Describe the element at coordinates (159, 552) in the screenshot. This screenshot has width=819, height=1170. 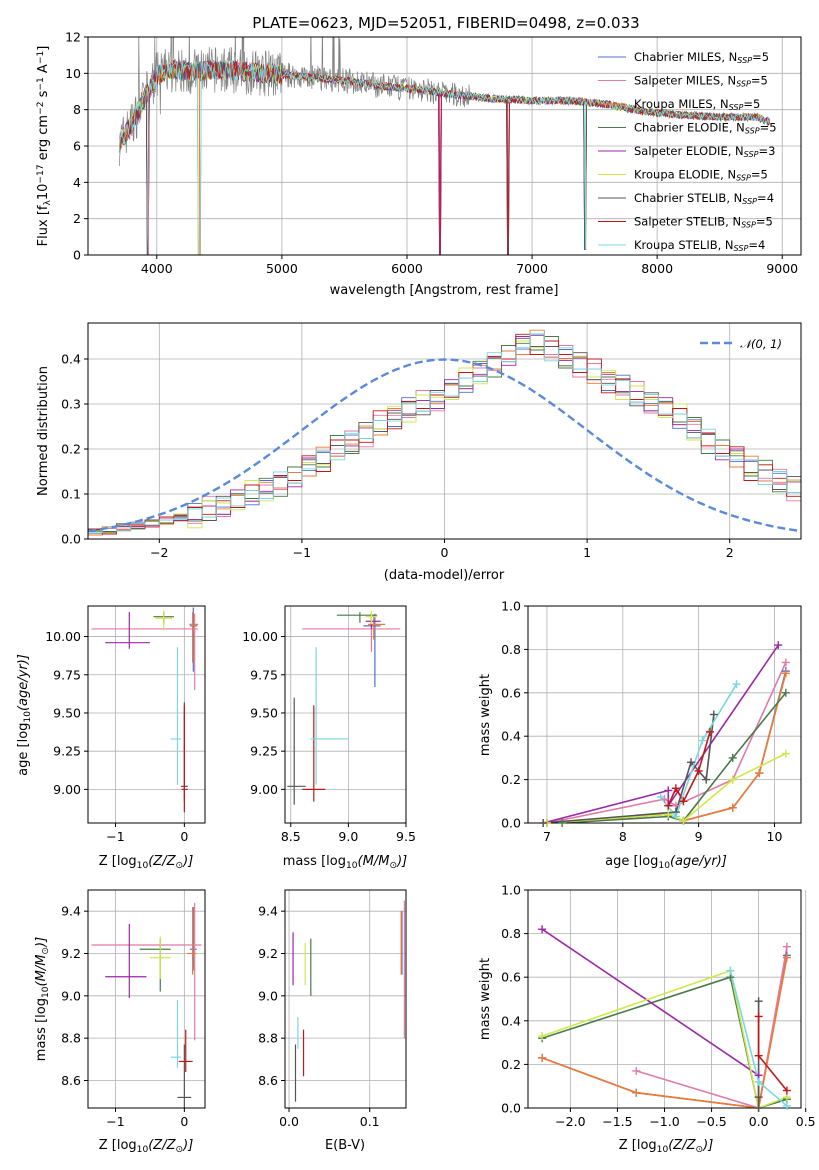
I see `x-tick-label: −2` at that location.